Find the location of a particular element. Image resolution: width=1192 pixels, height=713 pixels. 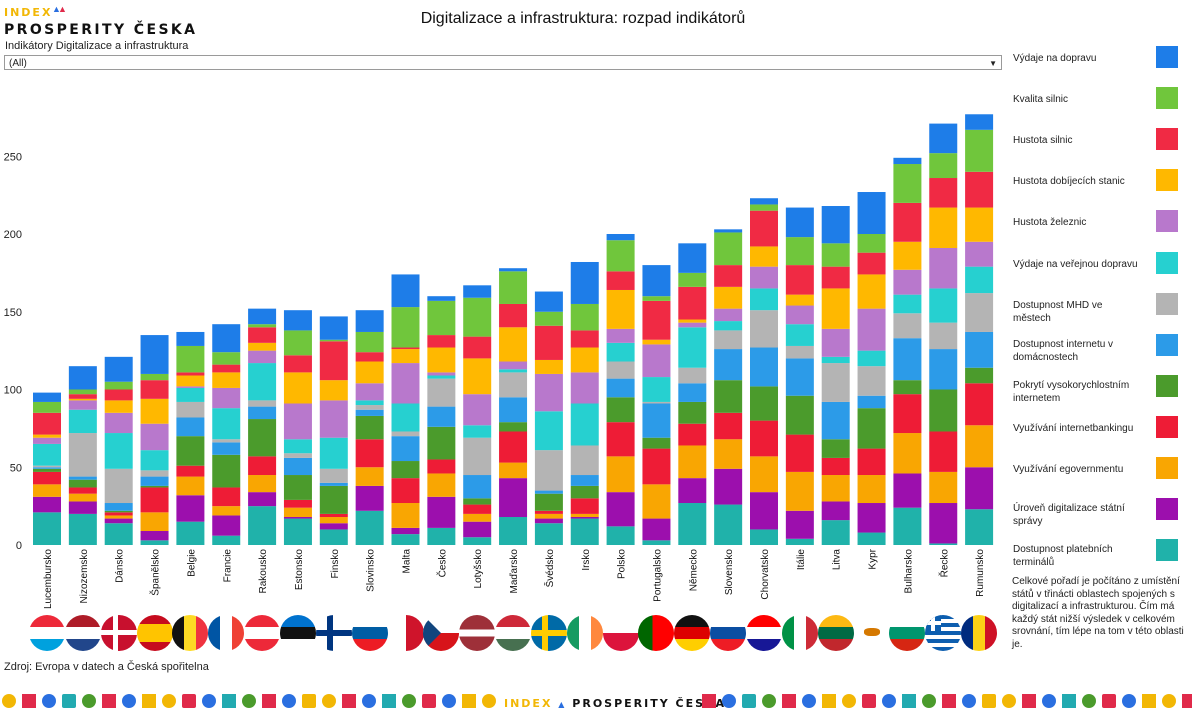

indicator-filter-dropdown: (All) ▼ is located at coordinates (503, 62).